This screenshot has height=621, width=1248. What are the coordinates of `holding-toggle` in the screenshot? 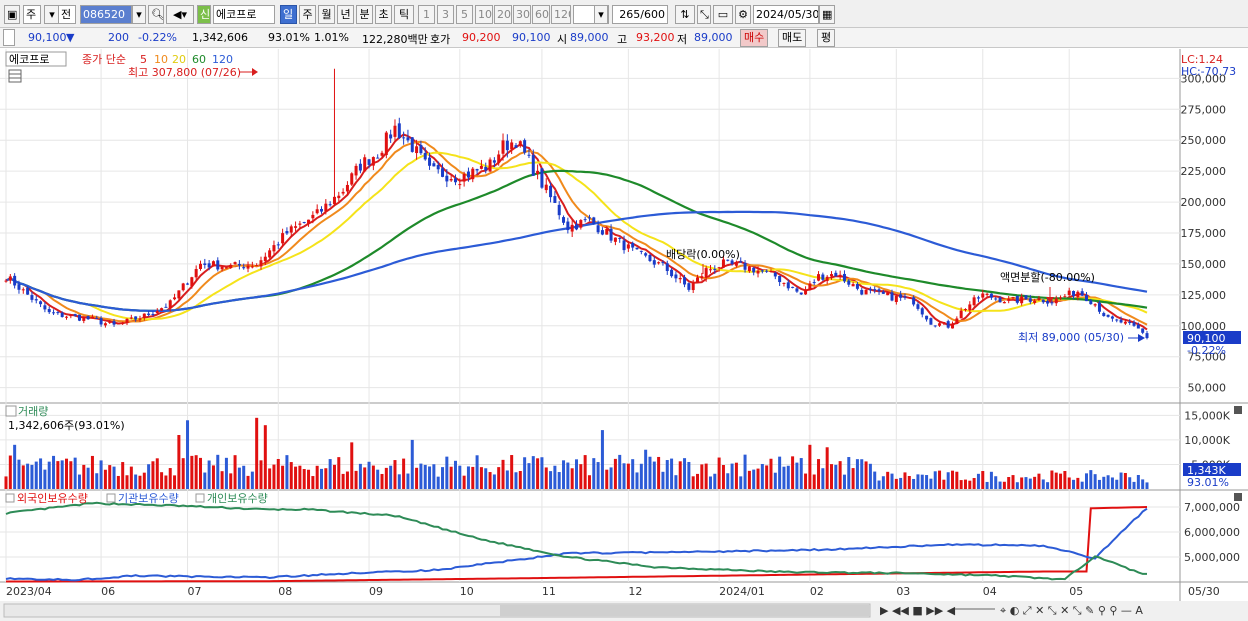 It's located at (10, 498).